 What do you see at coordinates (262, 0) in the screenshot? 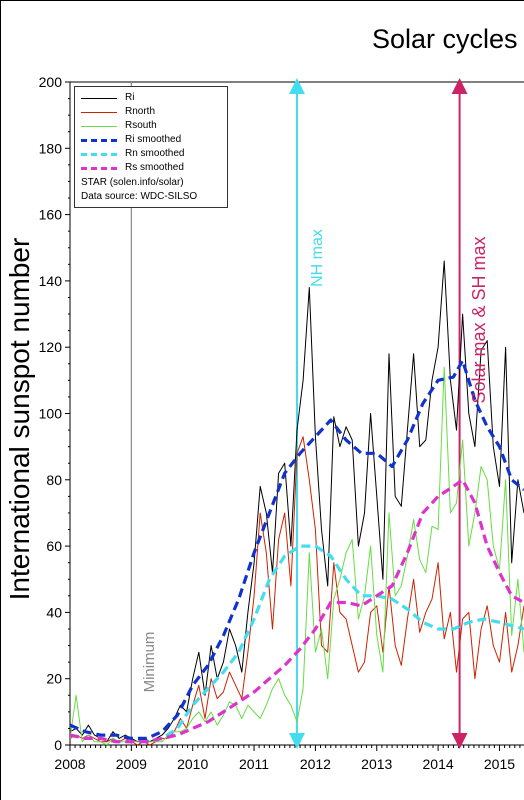
I see `top-border` at bounding box center [262, 0].